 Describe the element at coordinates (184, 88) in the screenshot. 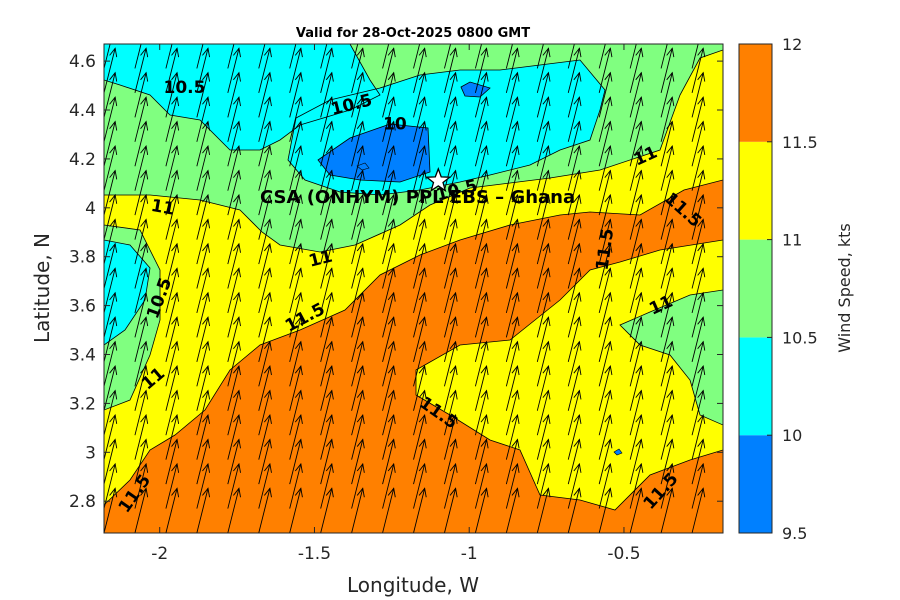

I see `contour-label: 10.5` at that location.